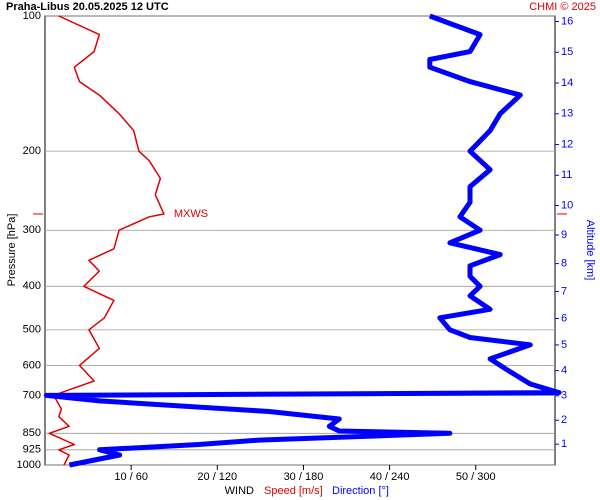 Image resolution: width=600 pixels, height=500 pixels. Describe the element at coordinates (191, 214) in the screenshot. I see `annotation: MXWS` at that location.